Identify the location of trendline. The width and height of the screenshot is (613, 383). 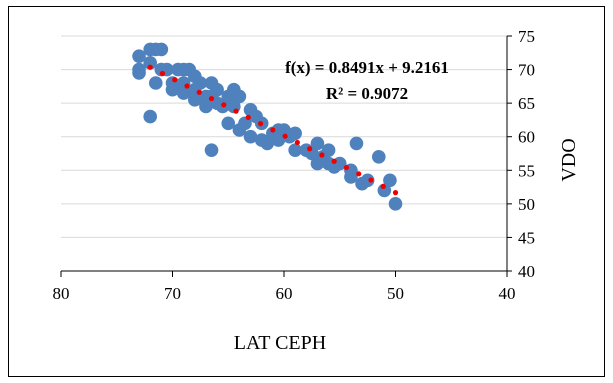
(273, 130).